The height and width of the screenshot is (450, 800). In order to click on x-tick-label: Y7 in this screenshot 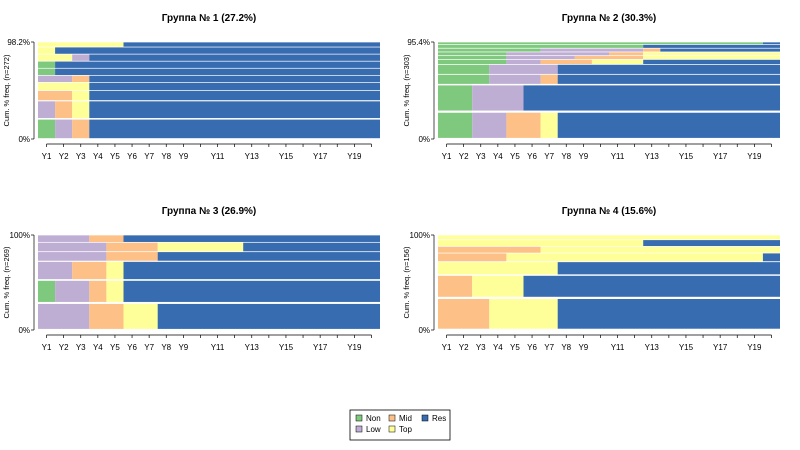, I will do `click(149, 156)`.